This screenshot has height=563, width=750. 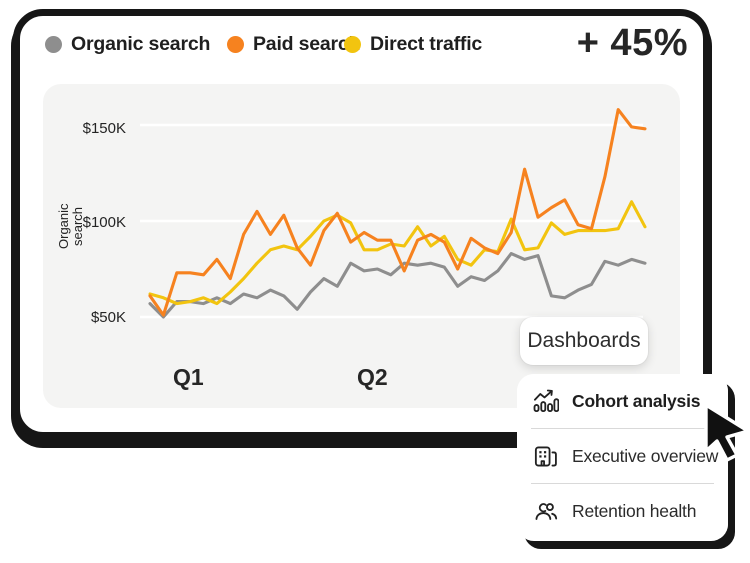 I want to click on retention-health-icon, so click(x=545, y=511).